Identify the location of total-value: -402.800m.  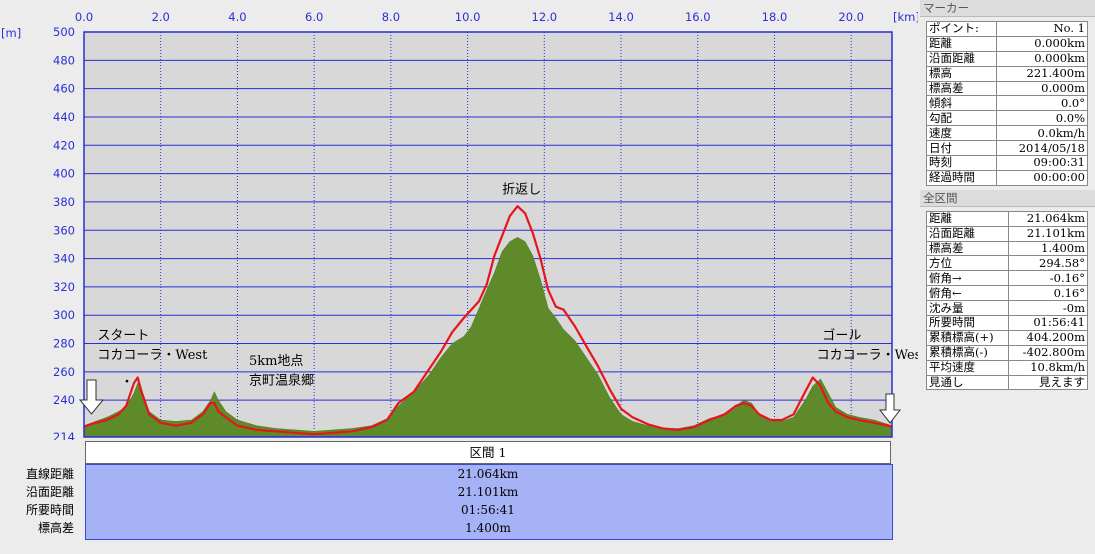
(1048, 352).